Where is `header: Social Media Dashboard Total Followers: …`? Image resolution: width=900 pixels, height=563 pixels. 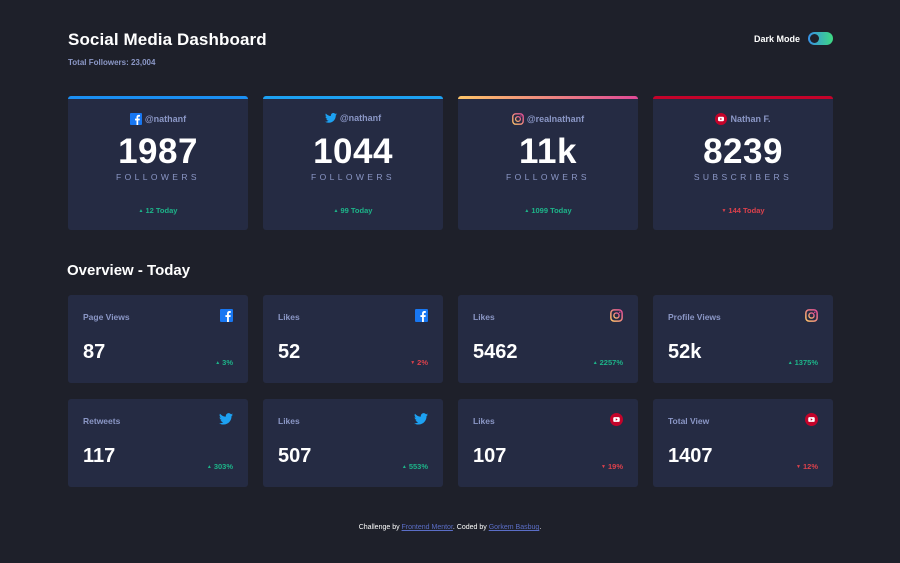
header: Social Media Dashboard Total Followers: … is located at coordinates (167, 48).